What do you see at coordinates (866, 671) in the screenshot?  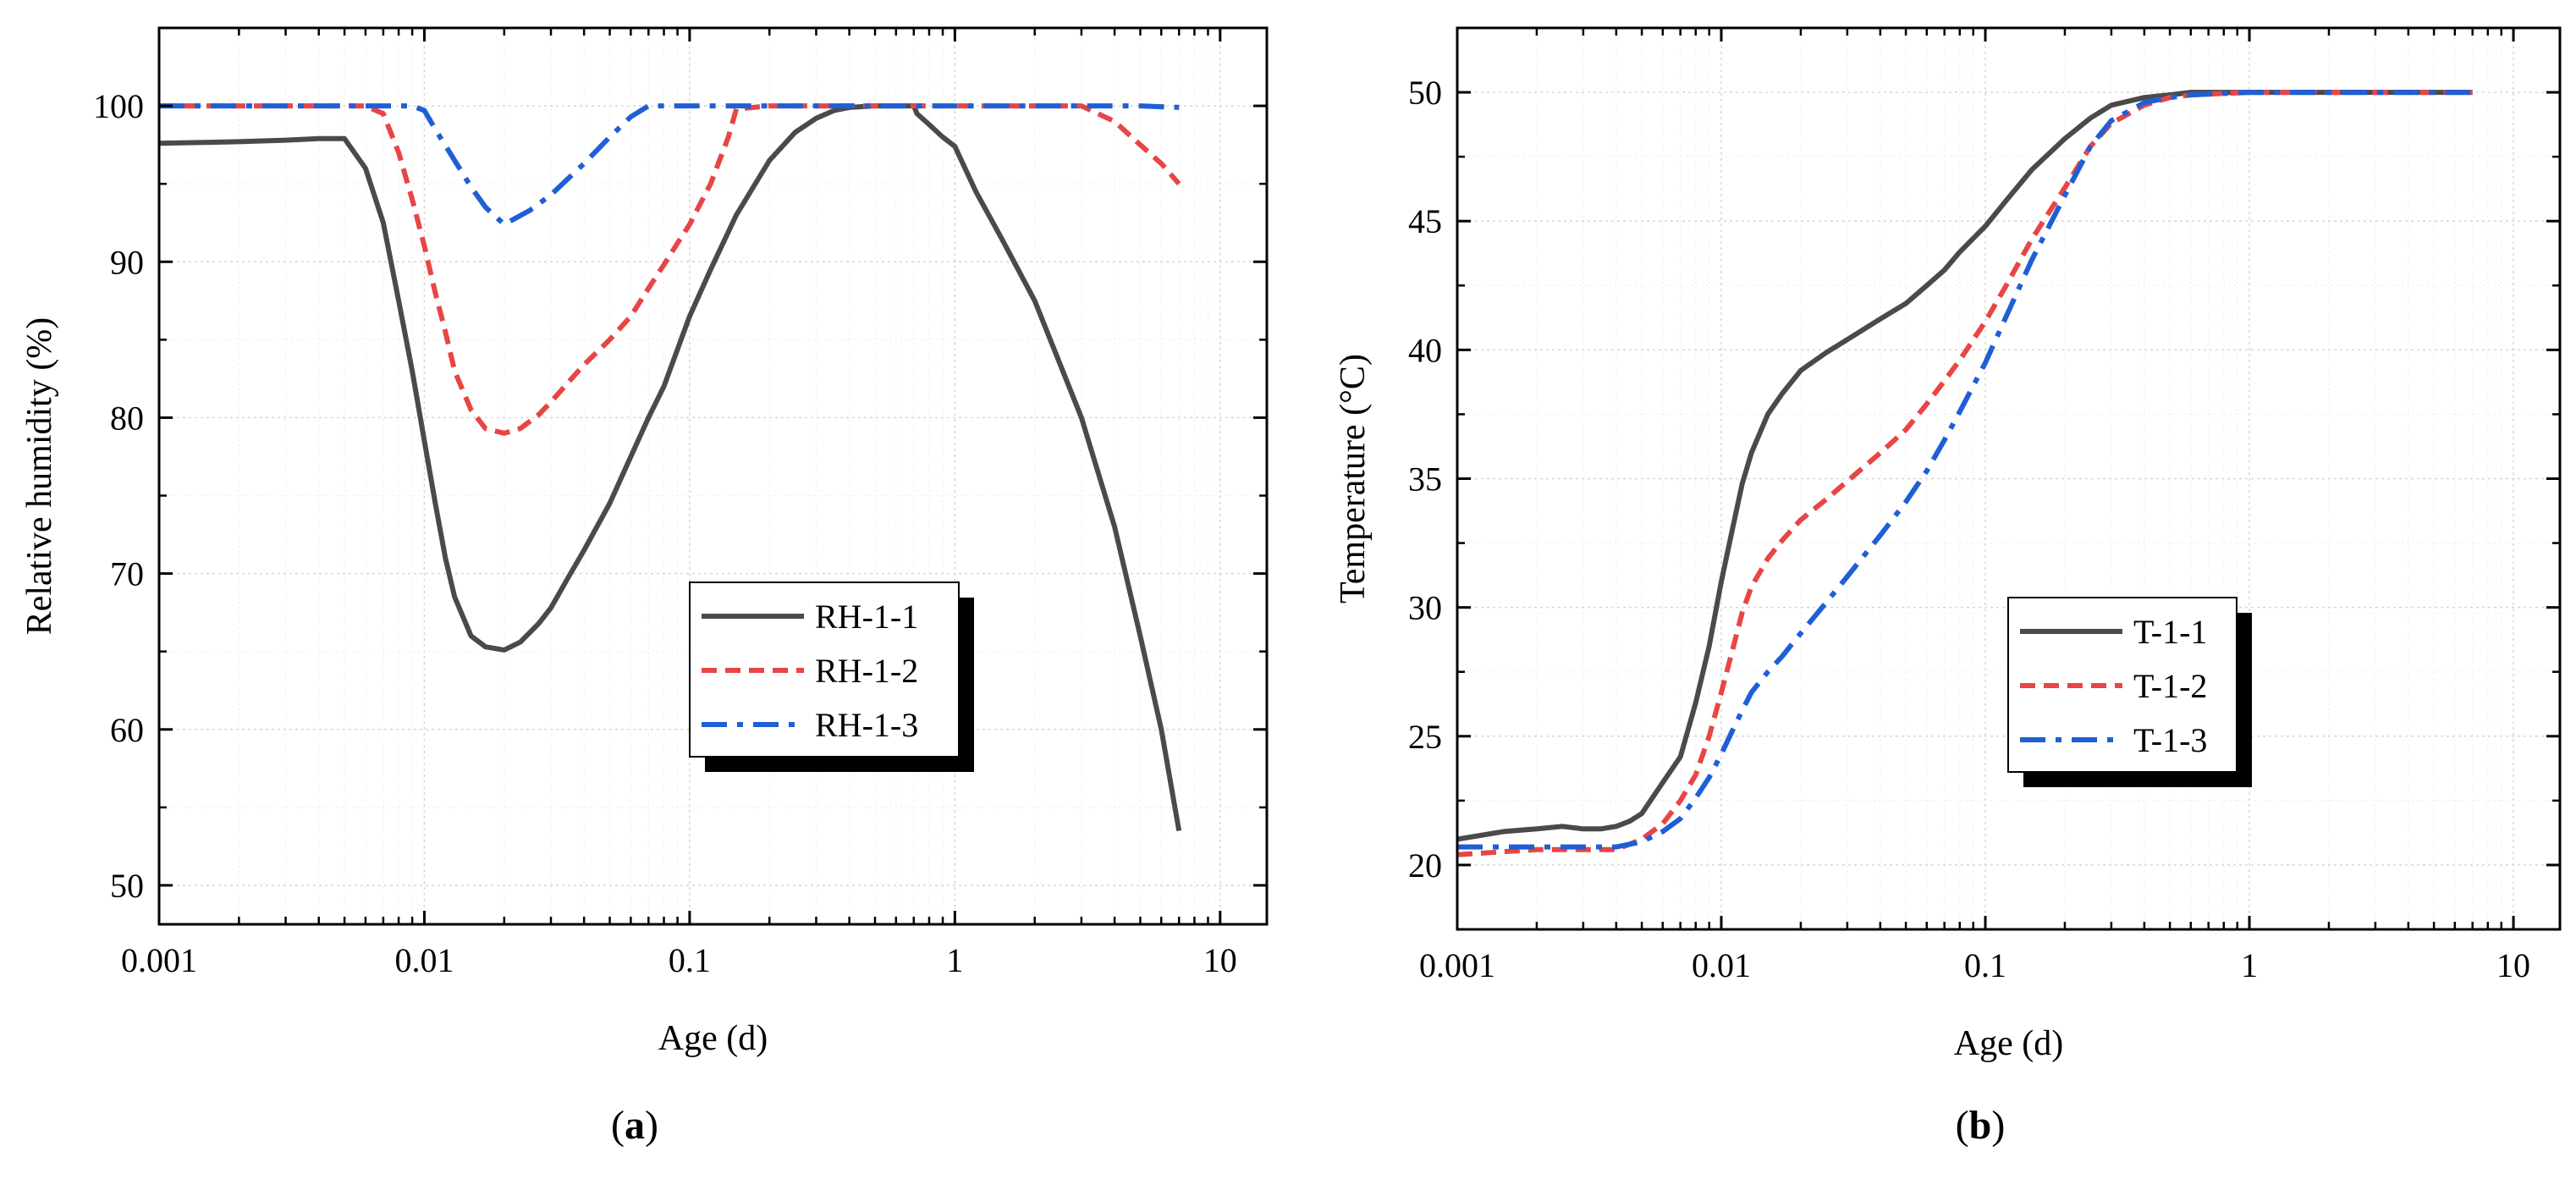 I see `legend-label-RH-1-2: RH-1-2` at bounding box center [866, 671].